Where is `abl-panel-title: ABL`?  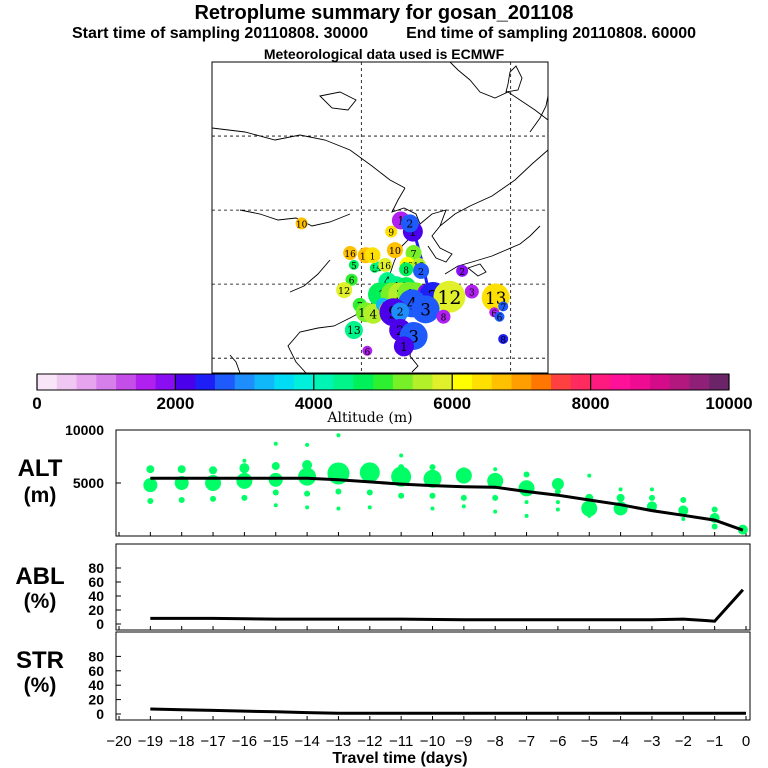
abl-panel-title: ABL is located at coordinates (40, 576).